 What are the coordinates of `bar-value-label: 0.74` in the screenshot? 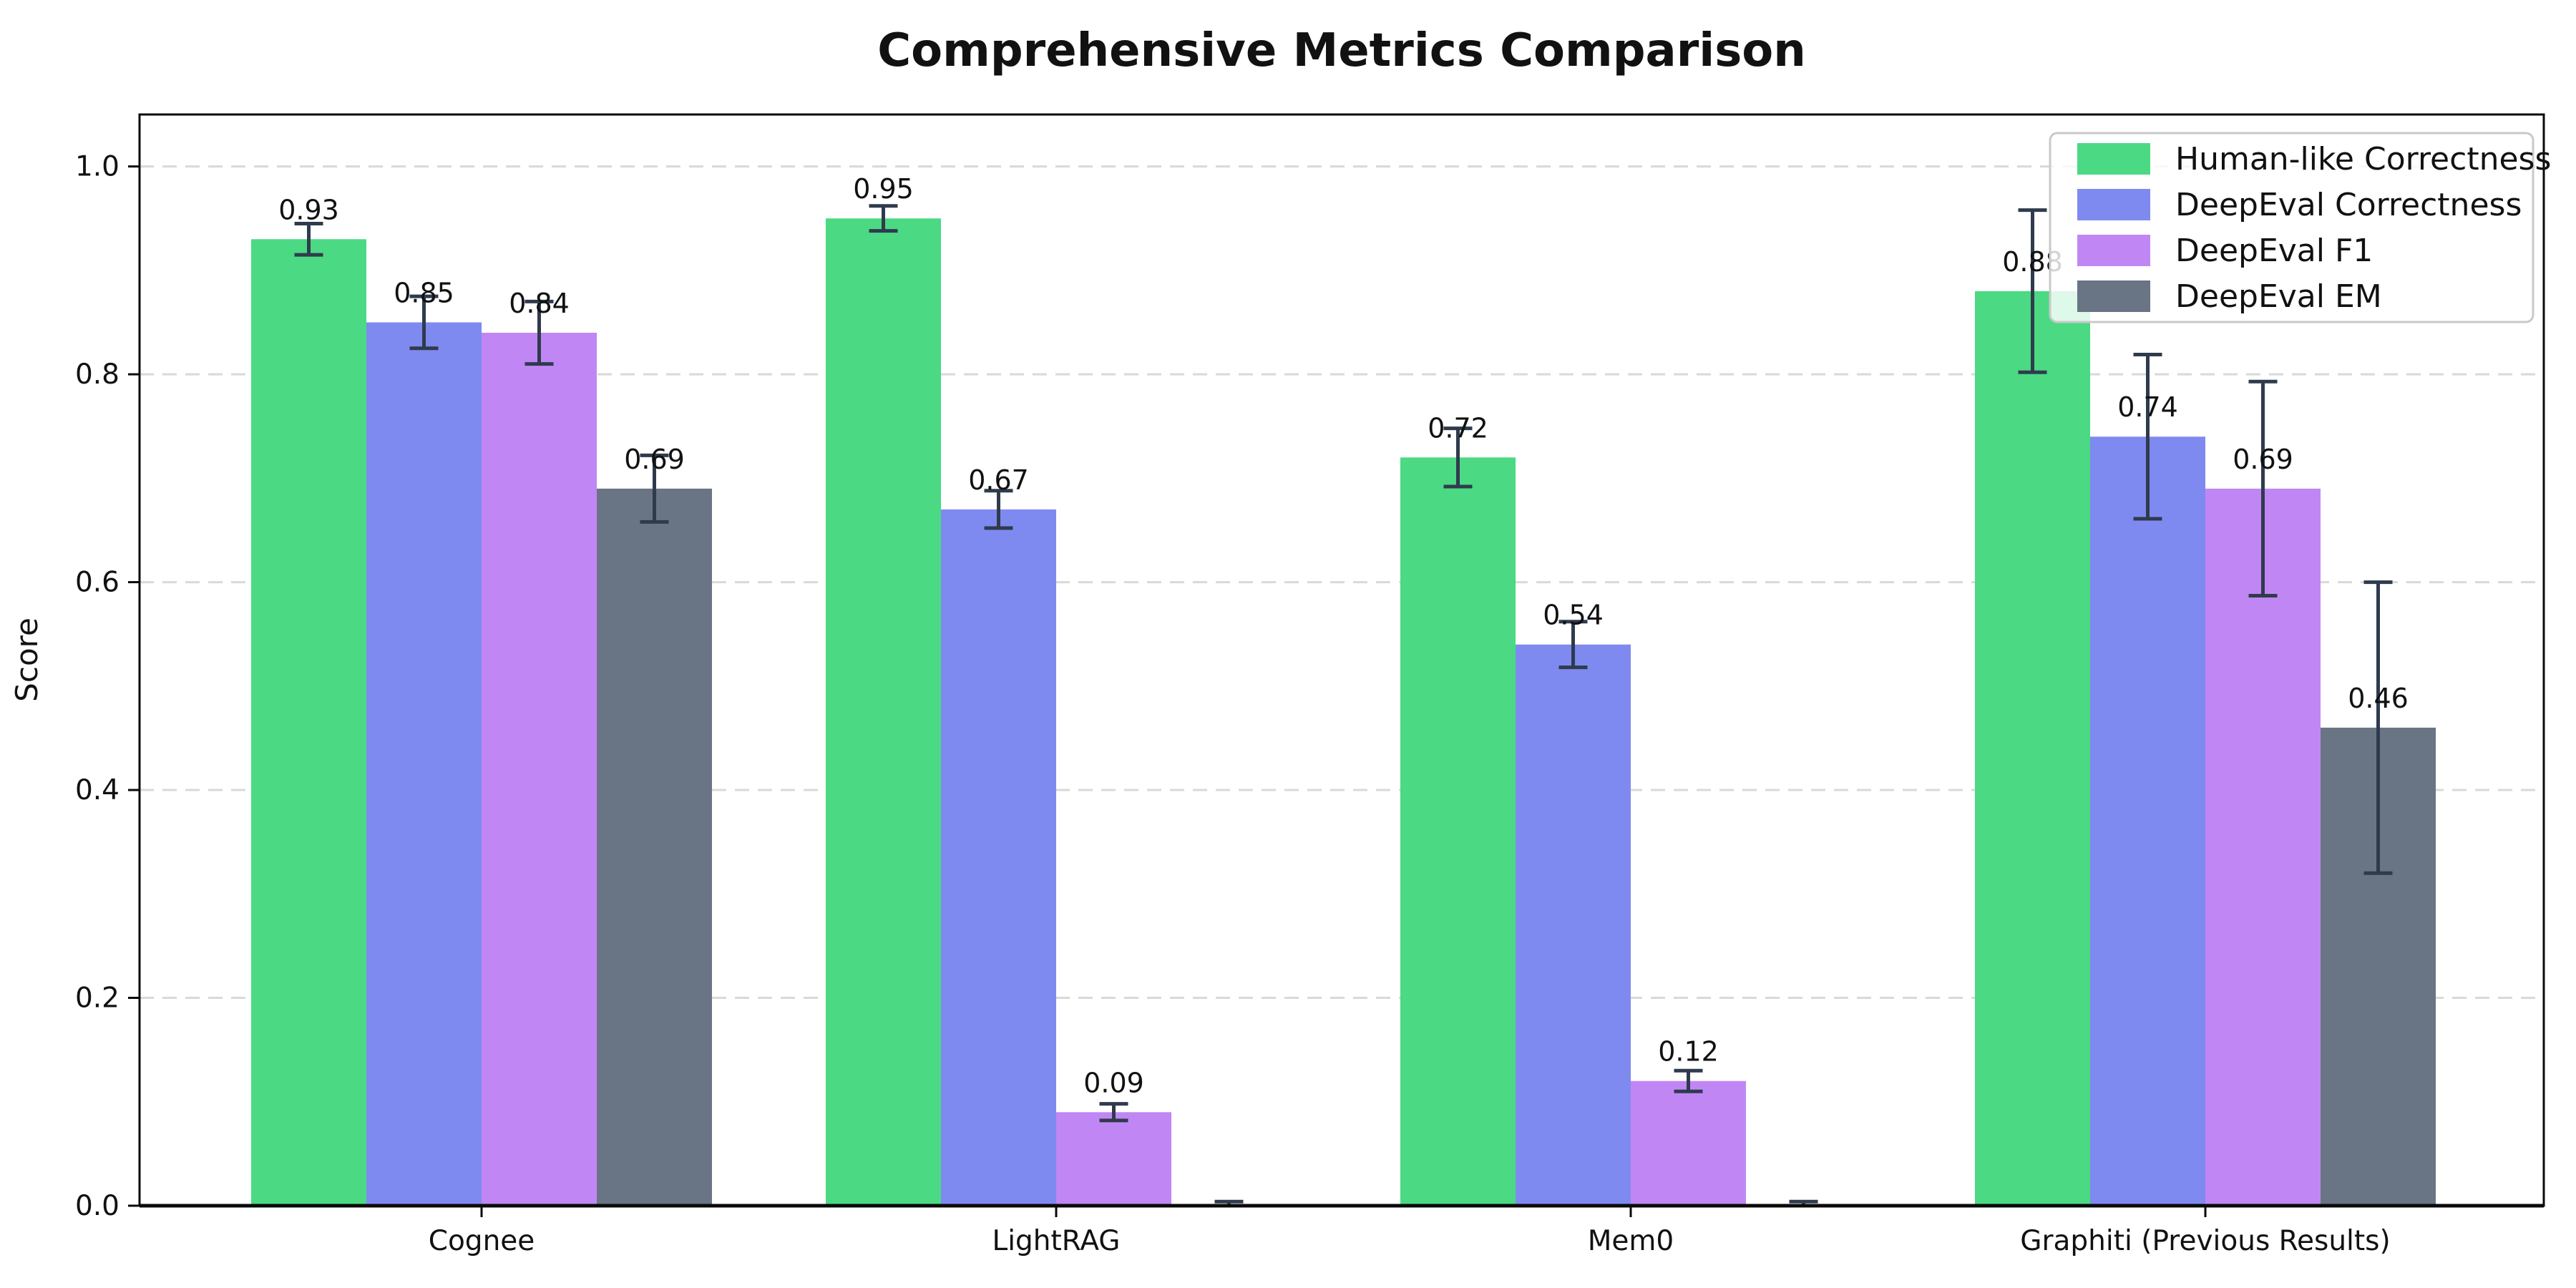 It's located at (2147, 407).